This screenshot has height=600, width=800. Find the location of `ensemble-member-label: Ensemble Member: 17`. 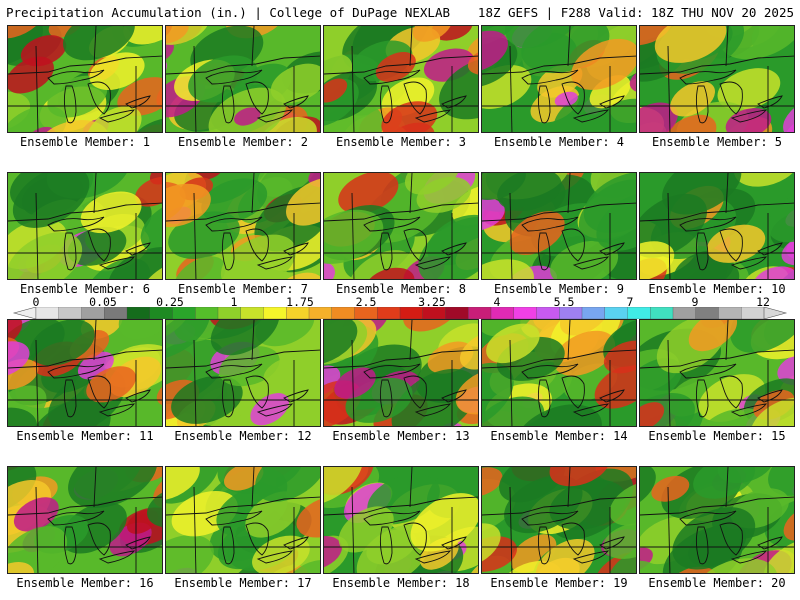

ensemble-member-label: Ensemble Member: 17 is located at coordinates (243, 583).